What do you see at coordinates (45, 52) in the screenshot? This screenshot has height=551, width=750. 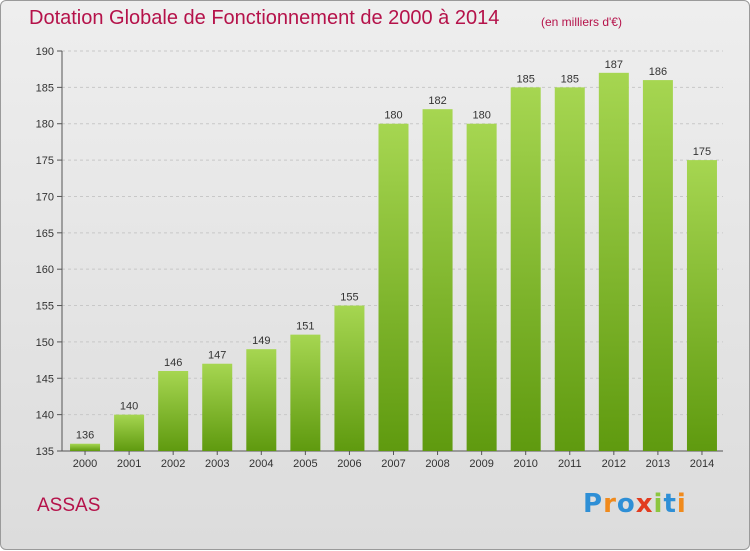 I see `y-tick-label: 190` at bounding box center [45, 52].